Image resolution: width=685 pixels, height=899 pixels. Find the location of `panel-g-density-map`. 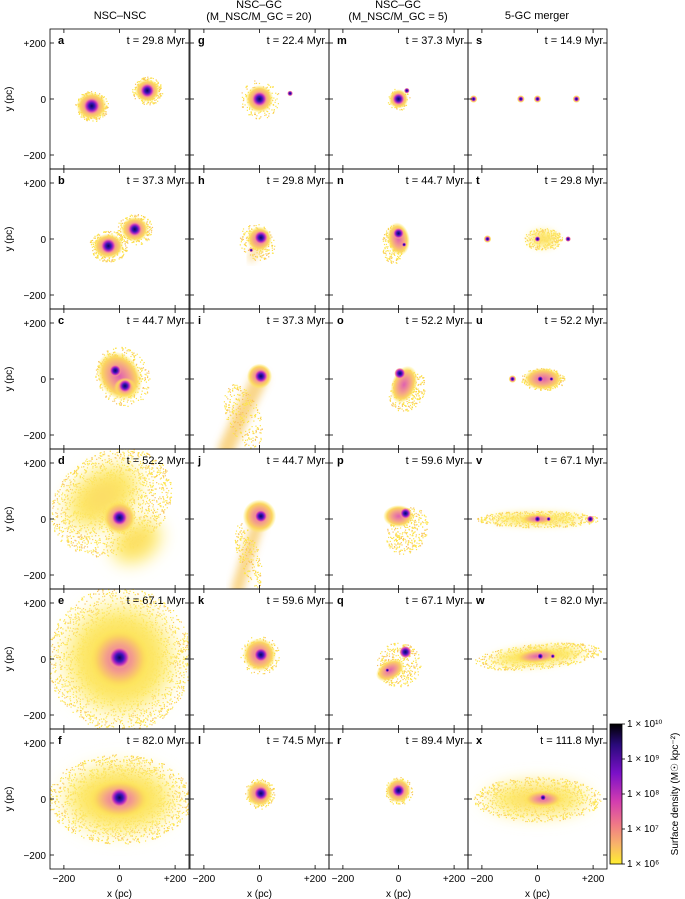

panel-g-density-map is located at coordinates (267, 100).